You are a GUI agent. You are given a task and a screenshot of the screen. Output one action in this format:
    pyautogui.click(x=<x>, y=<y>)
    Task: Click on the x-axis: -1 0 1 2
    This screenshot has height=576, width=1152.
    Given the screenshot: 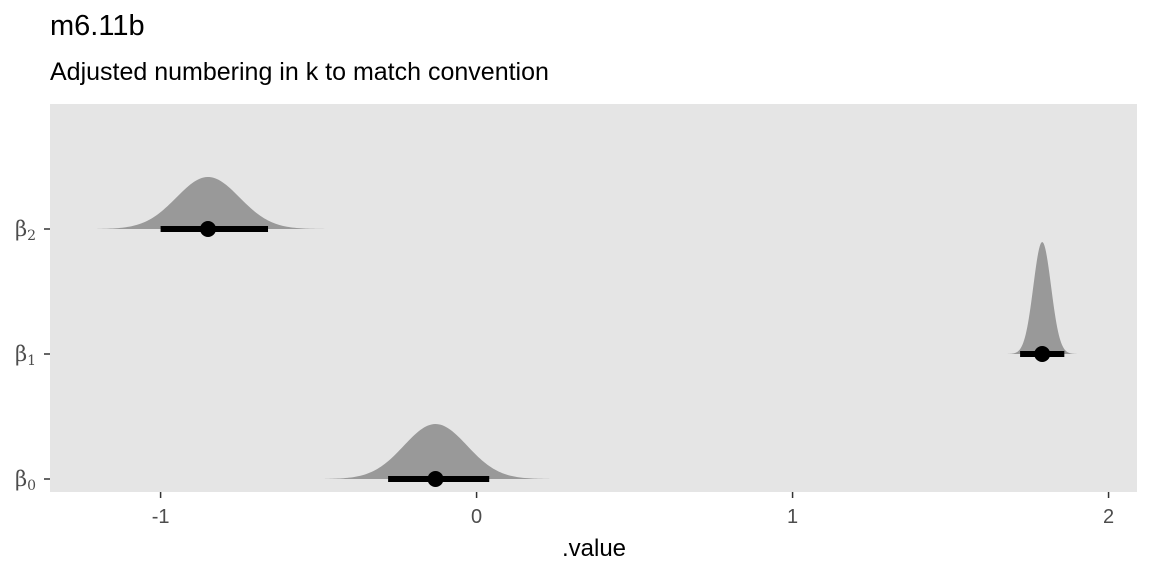 What is the action you would take?
    pyautogui.click(x=633, y=510)
    